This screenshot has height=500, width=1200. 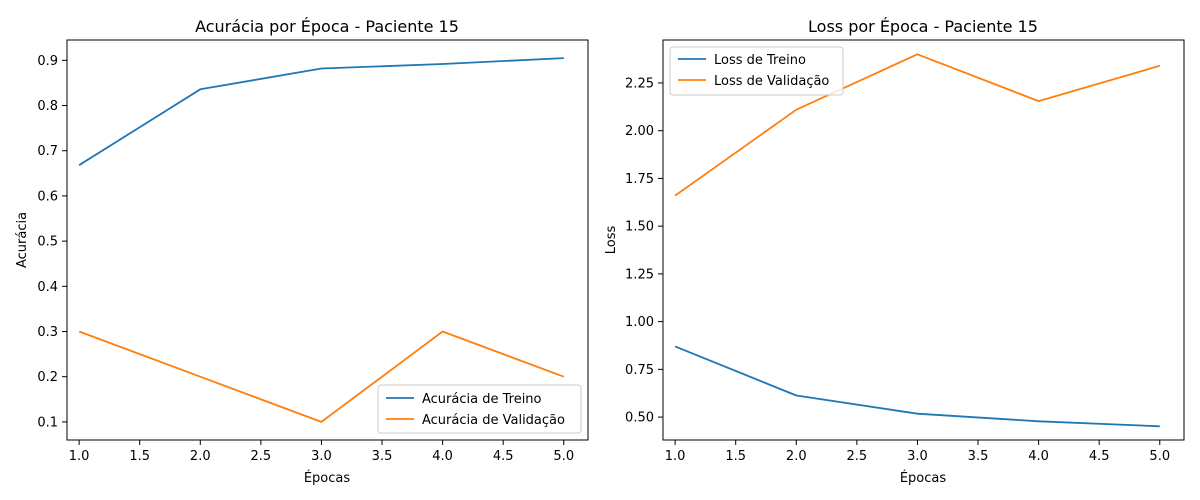 I want to click on y-tick-label: 0.50, so click(x=639, y=418).